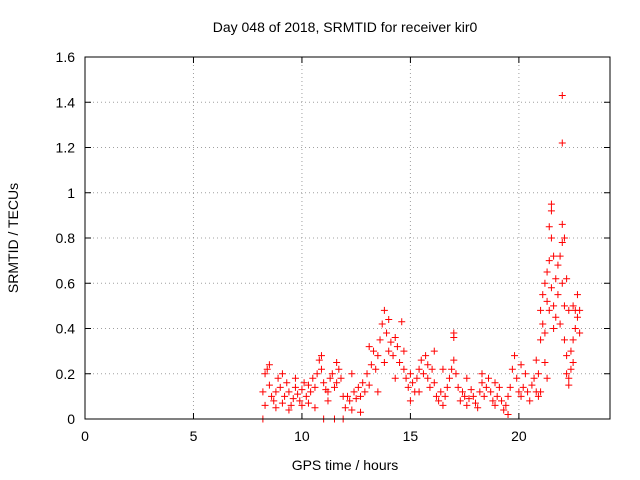  What do you see at coordinates (66, 102) in the screenshot?
I see `y-tick-label: 1.4` at bounding box center [66, 102].